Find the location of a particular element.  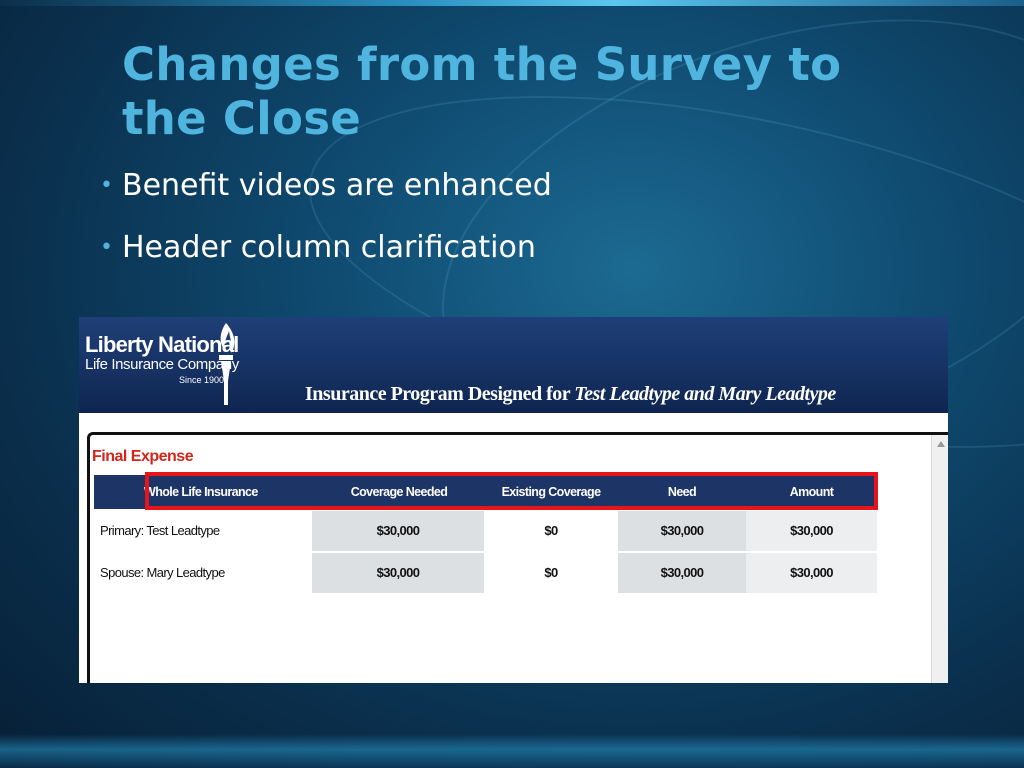

header-highlight-box is located at coordinates (511, 491).